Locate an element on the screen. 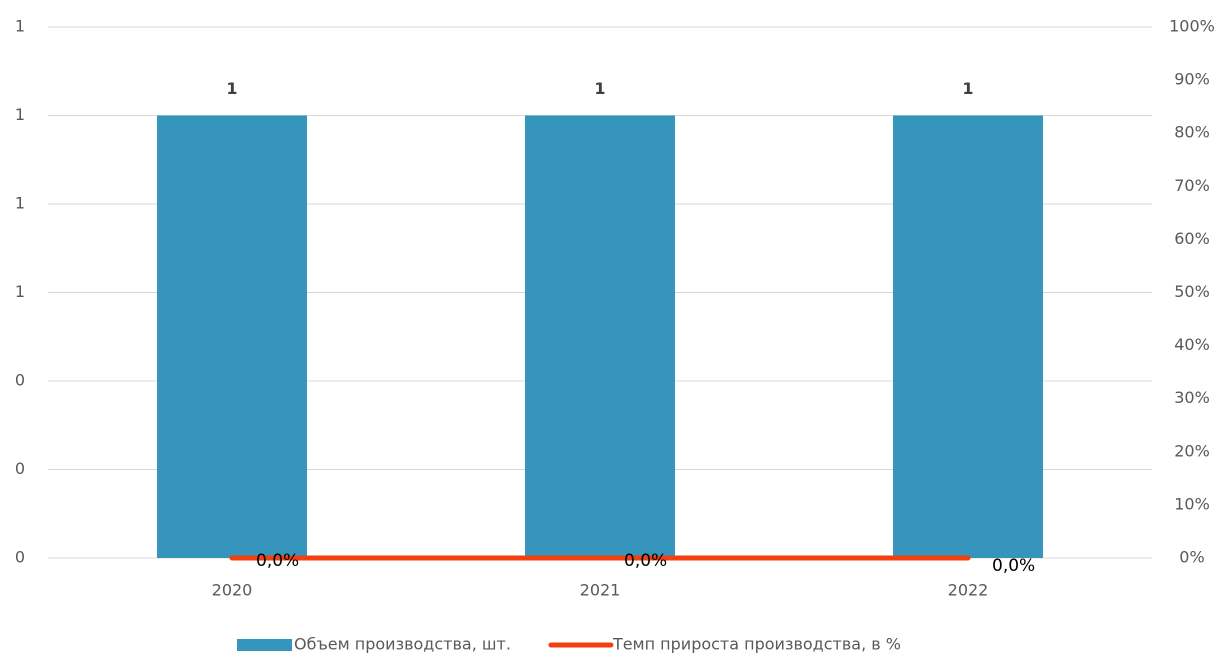  y2-tick-label: 100% is located at coordinates (1192, 26).